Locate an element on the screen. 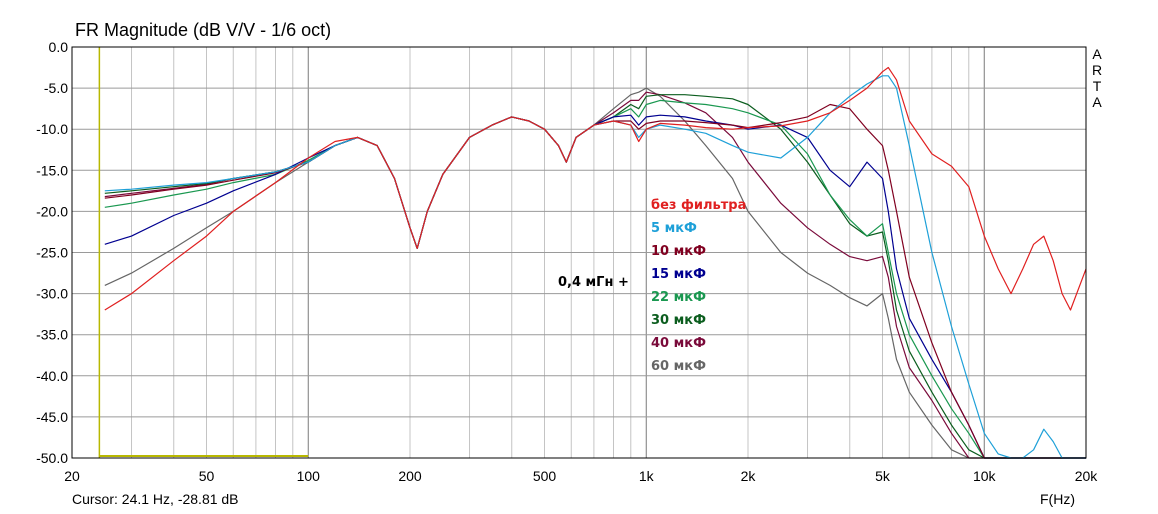 The height and width of the screenshot is (514, 1158). x-tick-label: 10k is located at coordinates (985, 476).